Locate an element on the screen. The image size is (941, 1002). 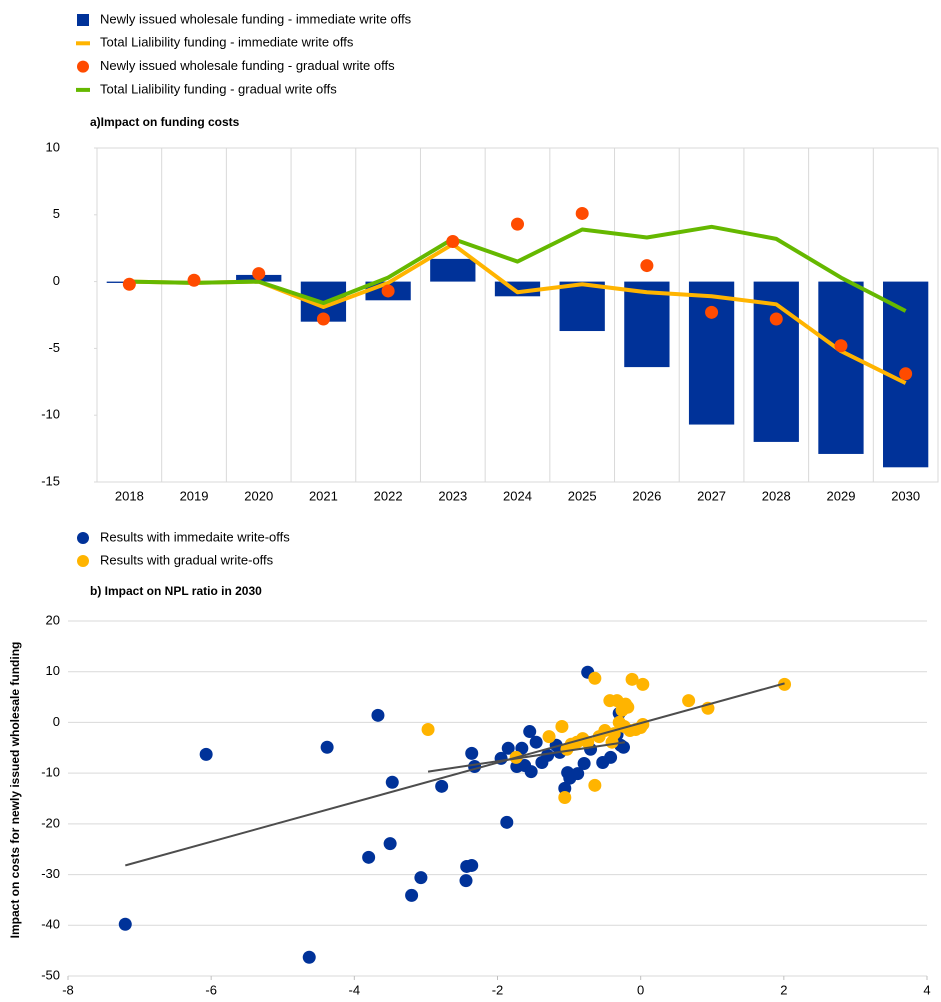
legend-label: Results with gradual write-offs is located at coordinates (187, 559).